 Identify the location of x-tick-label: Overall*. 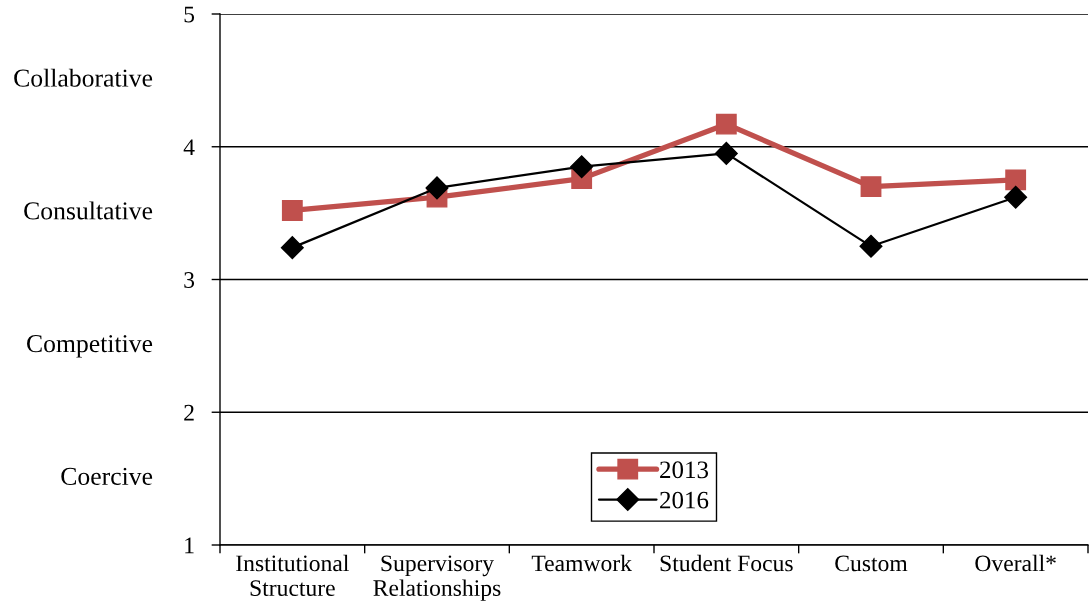
(1015, 563).